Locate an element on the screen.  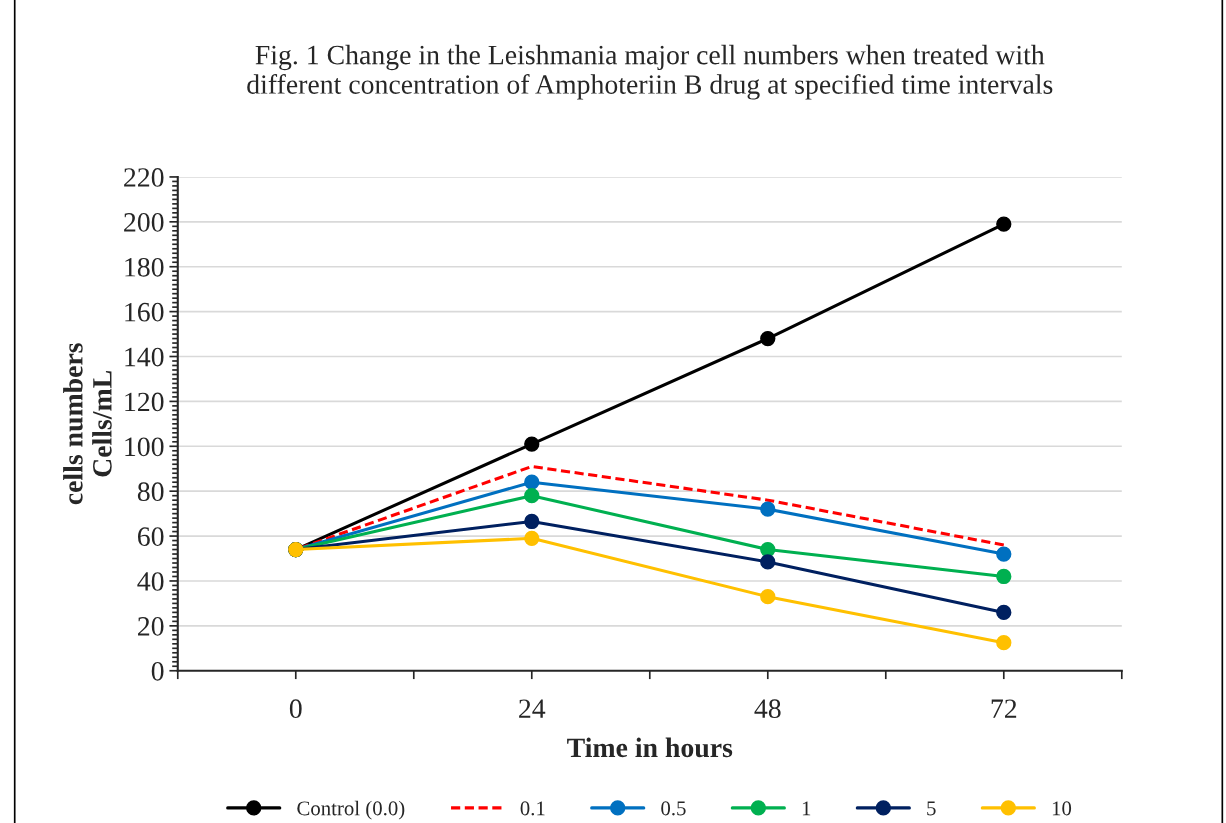
y-tick-label: 220 is located at coordinates (144, 177).